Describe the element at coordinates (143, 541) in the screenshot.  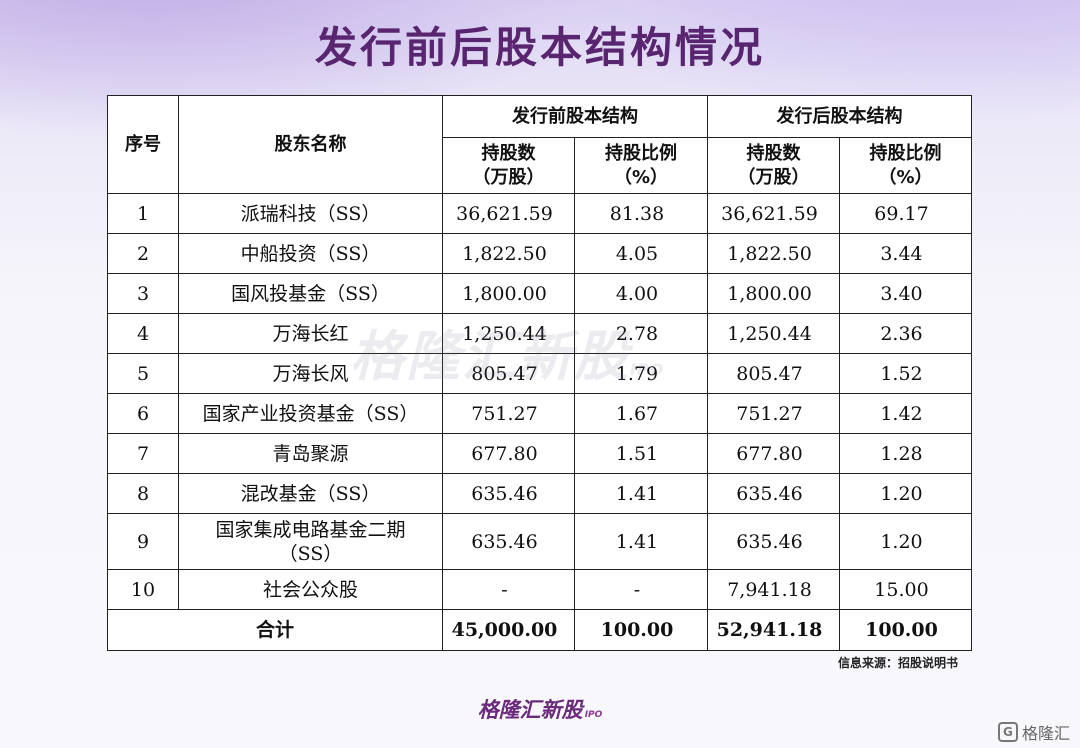
I see `row-seq: 9` at that location.